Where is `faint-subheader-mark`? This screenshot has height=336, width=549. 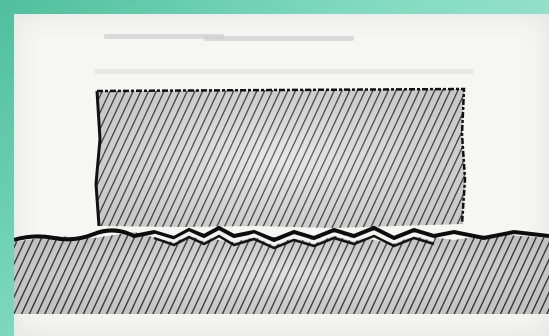
faint-subheader-mark is located at coordinates (284, 71).